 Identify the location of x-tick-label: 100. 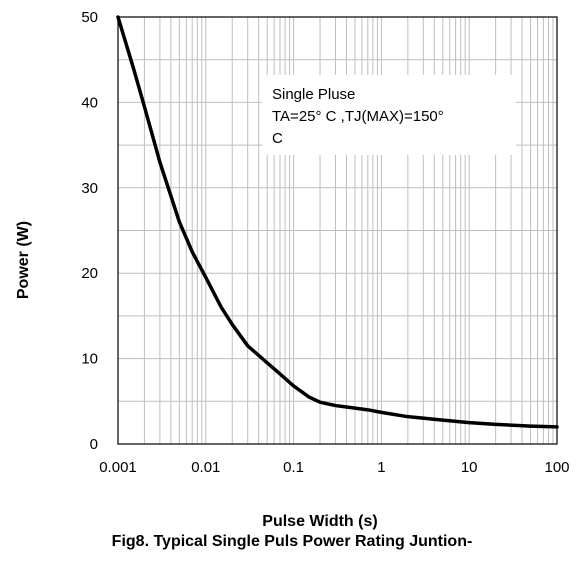
(556, 467).